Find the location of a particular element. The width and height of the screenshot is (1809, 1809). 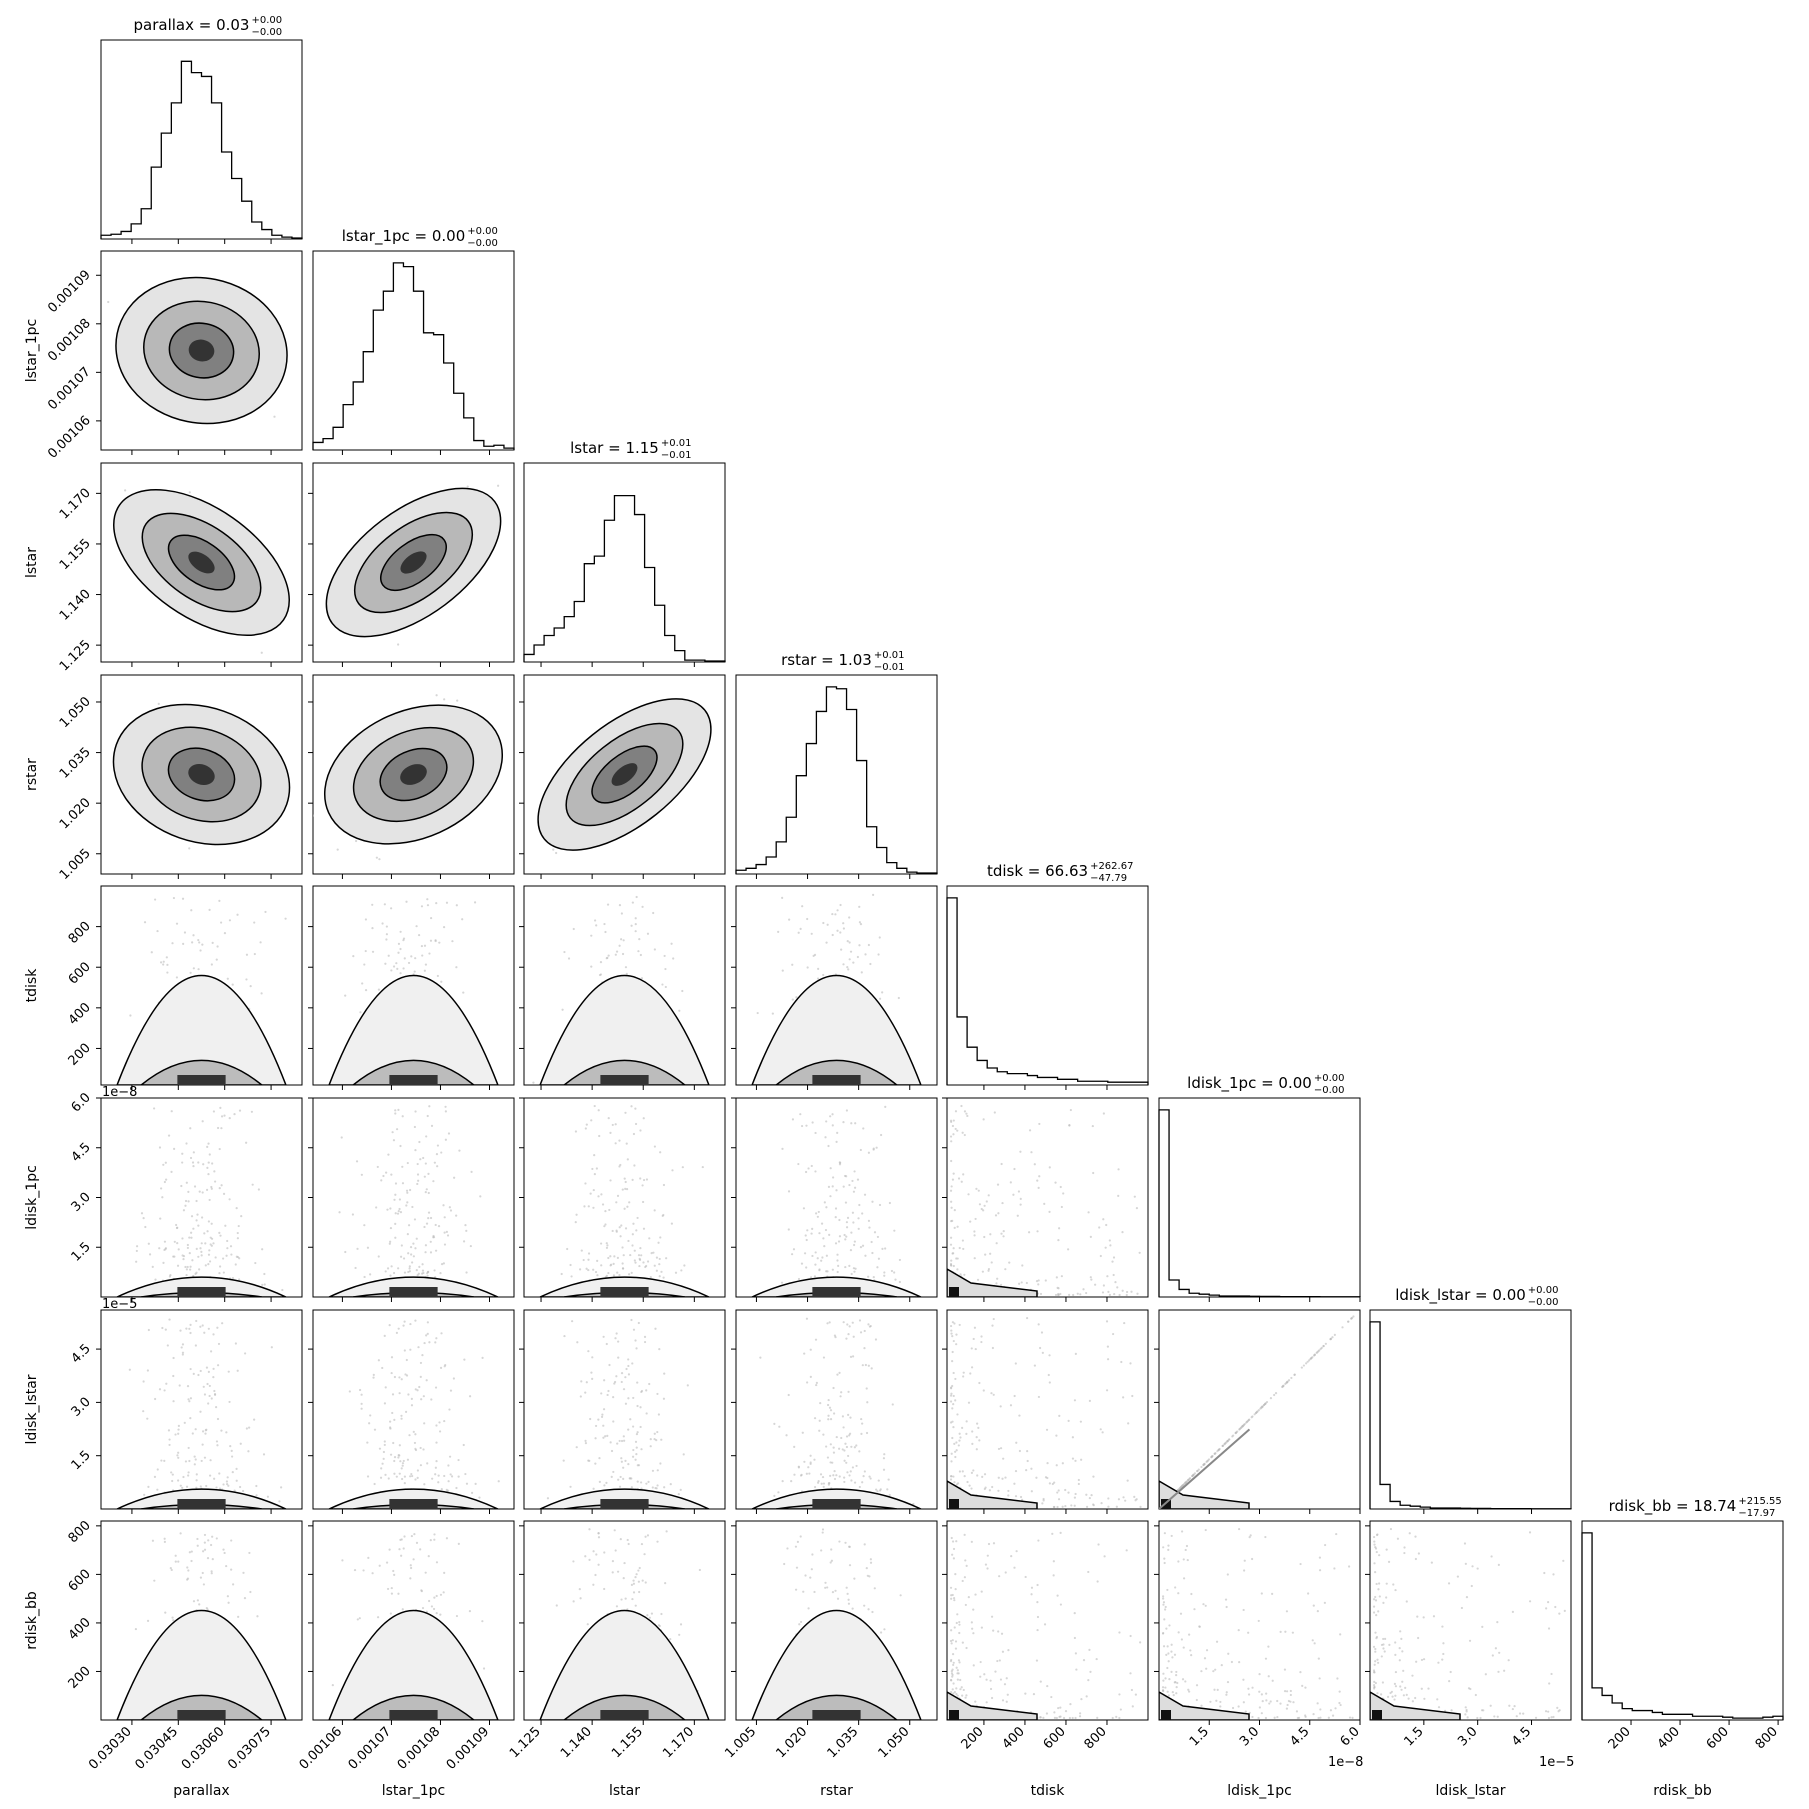

y-tick-label: 0.00107 is located at coordinates (69, 389).